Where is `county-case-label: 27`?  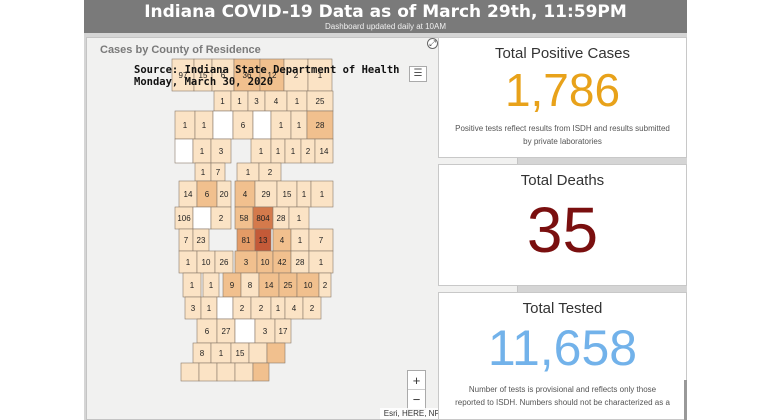
county-case-label: 27 is located at coordinates (226, 331).